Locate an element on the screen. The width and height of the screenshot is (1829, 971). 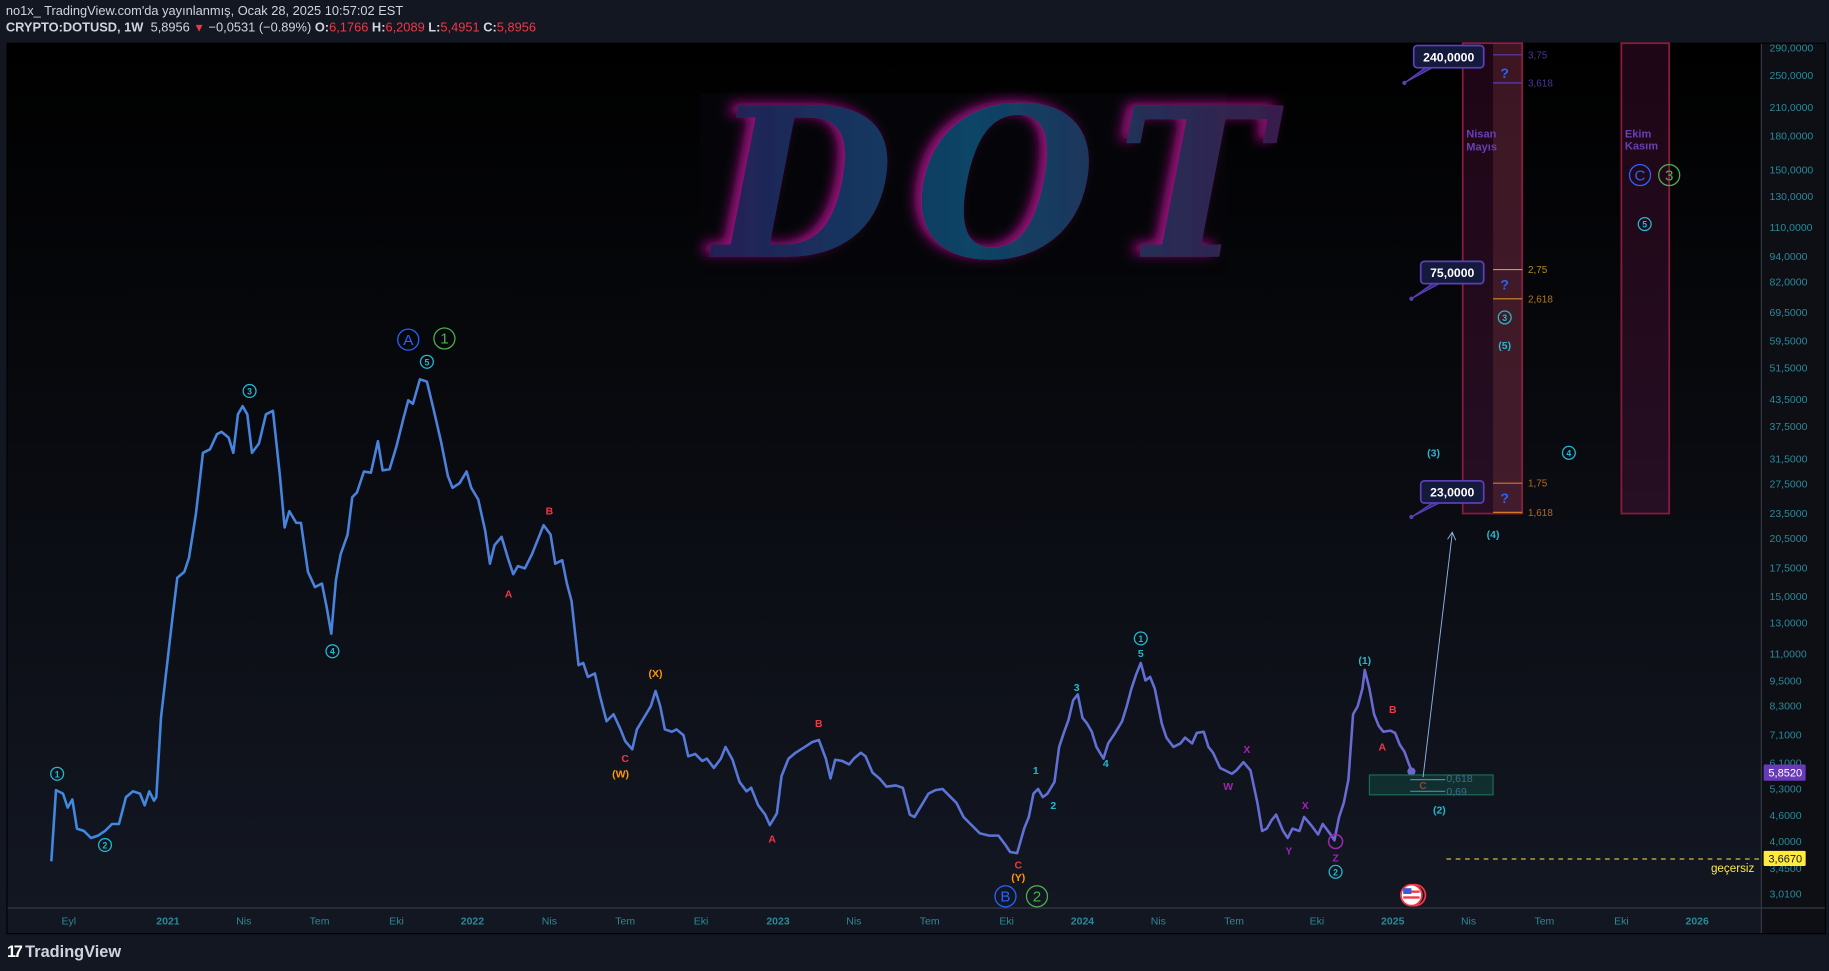
wave-label-text: (Y) is located at coordinates (1018, 878).